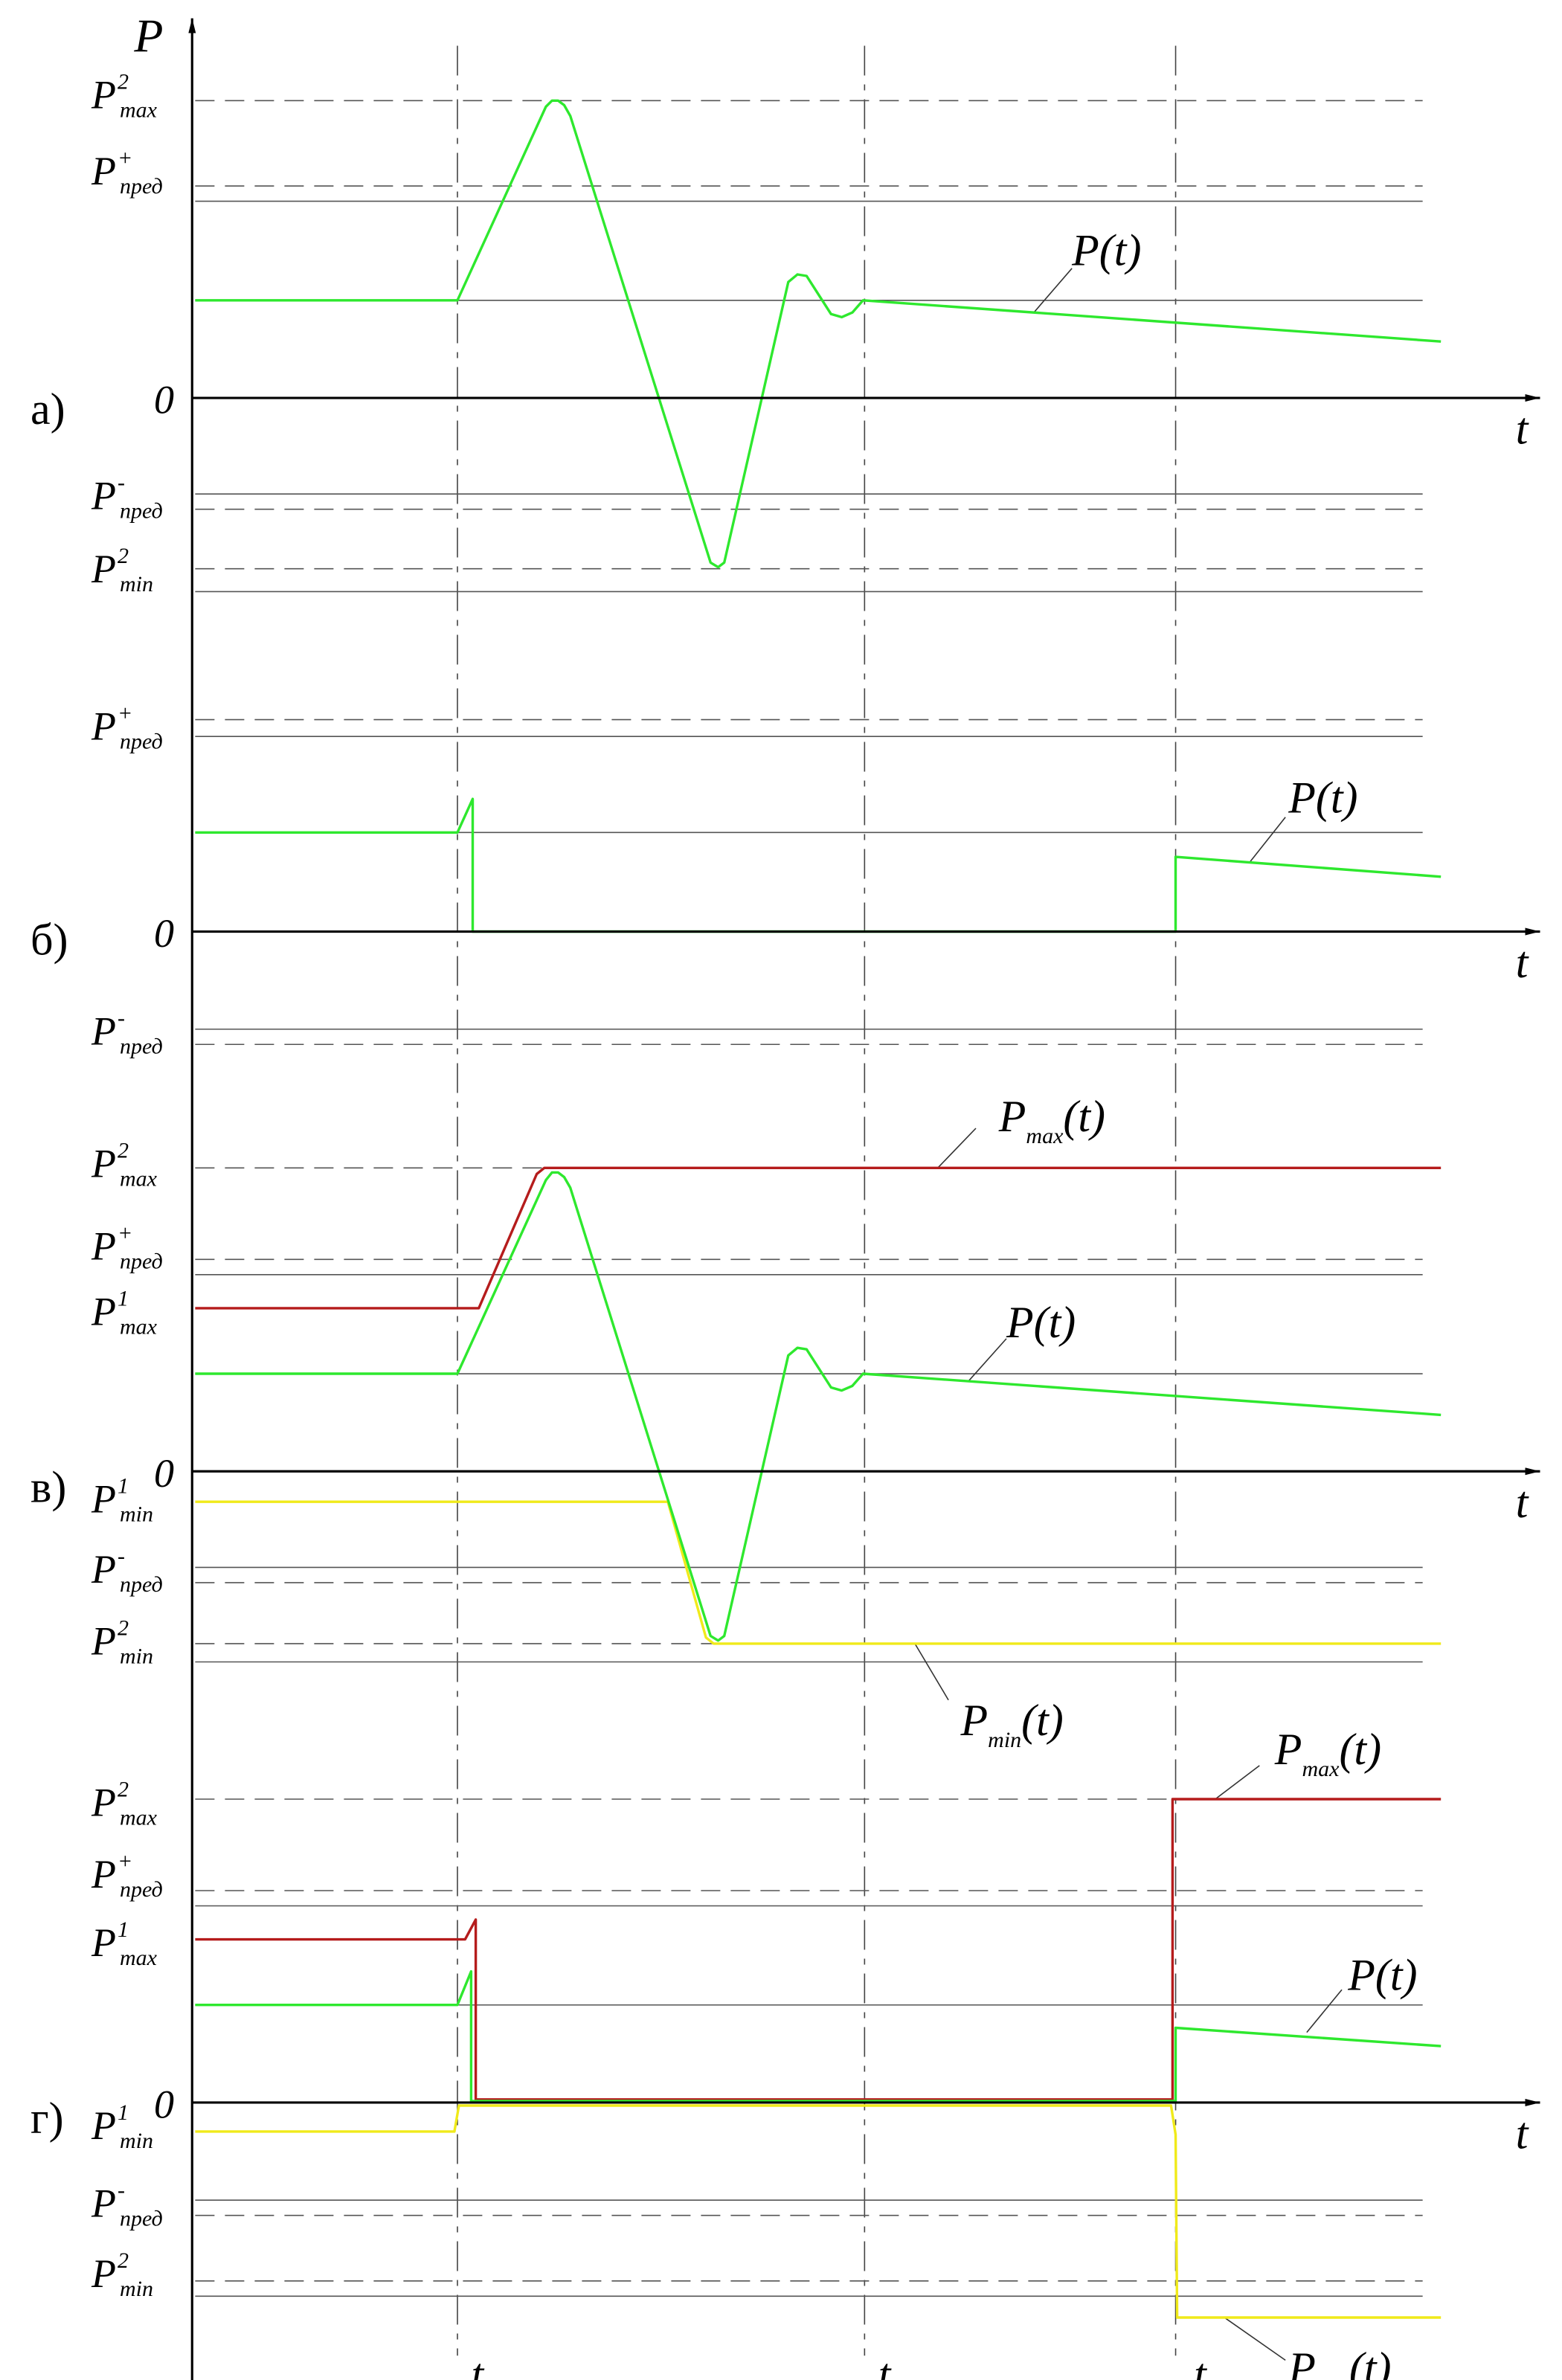  I want to click on zero-label-panel-2: 0, so click(164, 934).